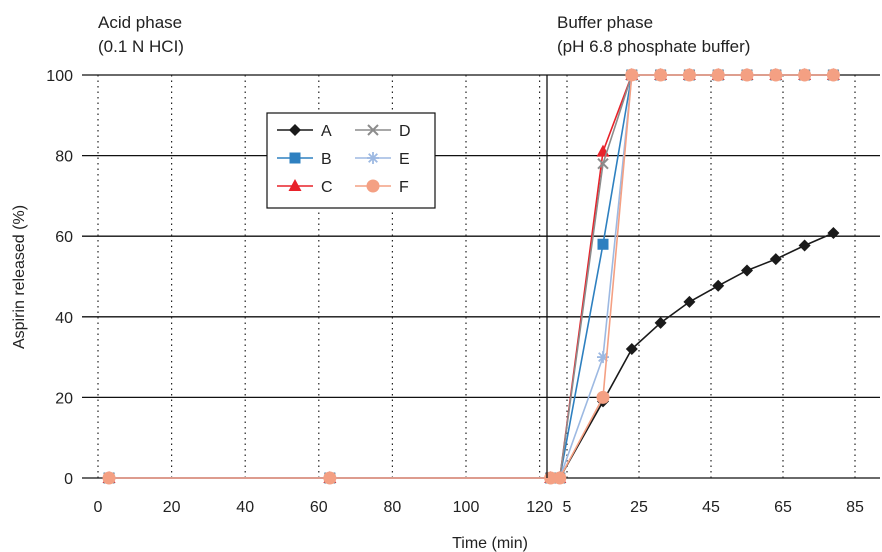  I want to click on x-tick-label: 5, so click(567, 507).